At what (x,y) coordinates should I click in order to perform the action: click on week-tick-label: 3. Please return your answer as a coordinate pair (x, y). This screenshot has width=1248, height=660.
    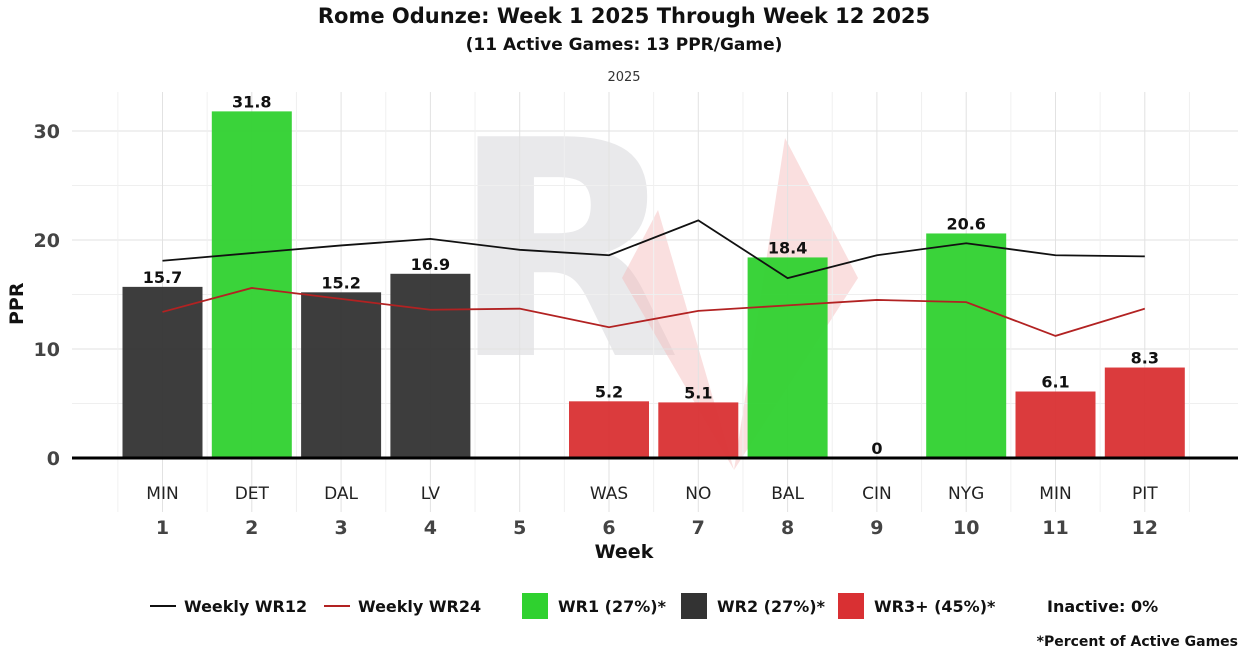
    Looking at the image, I should click on (340, 528).